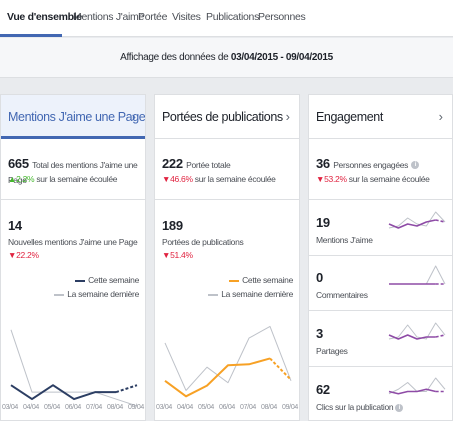  Describe the element at coordinates (227, 117) in the screenshot. I see `reach-card-header: Portées de publications ›` at that location.